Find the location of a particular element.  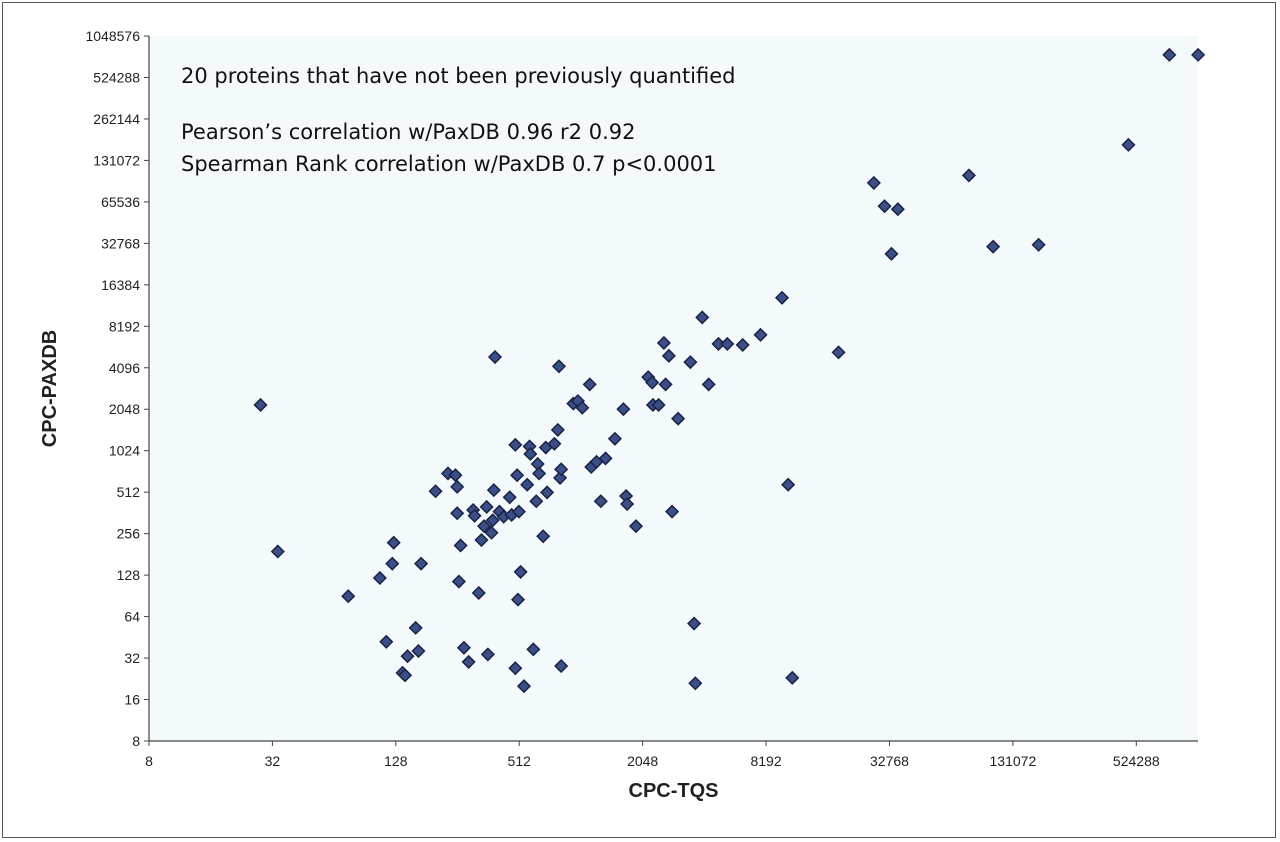

x-tick-label: 8192 is located at coordinates (765, 761).